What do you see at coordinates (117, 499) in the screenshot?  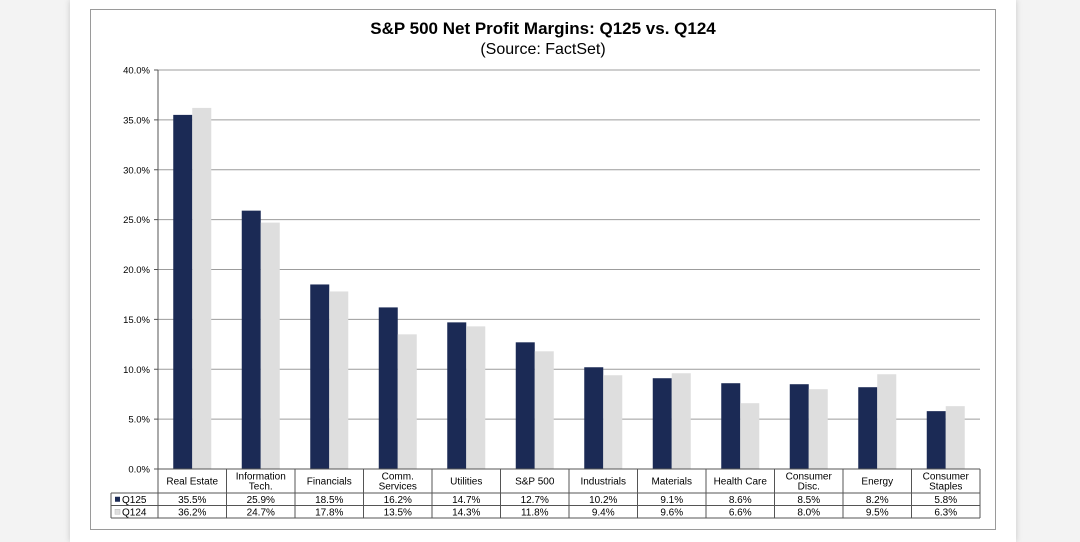 I see `legend-swatch-q125` at bounding box center [117, 499].